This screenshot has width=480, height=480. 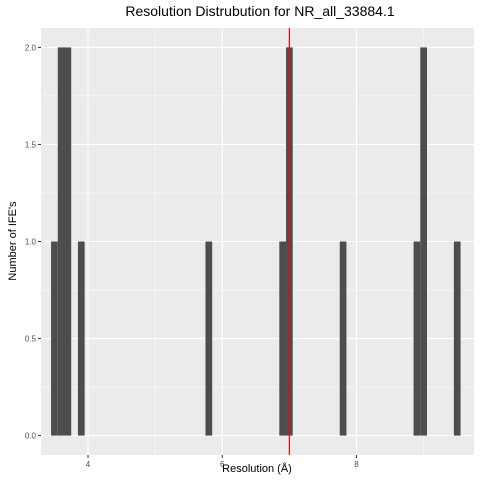 What do you see at coordinates (88, 464) in the screenshot?
I see `x-tick-label: 4` at bounding box center [88, 464].